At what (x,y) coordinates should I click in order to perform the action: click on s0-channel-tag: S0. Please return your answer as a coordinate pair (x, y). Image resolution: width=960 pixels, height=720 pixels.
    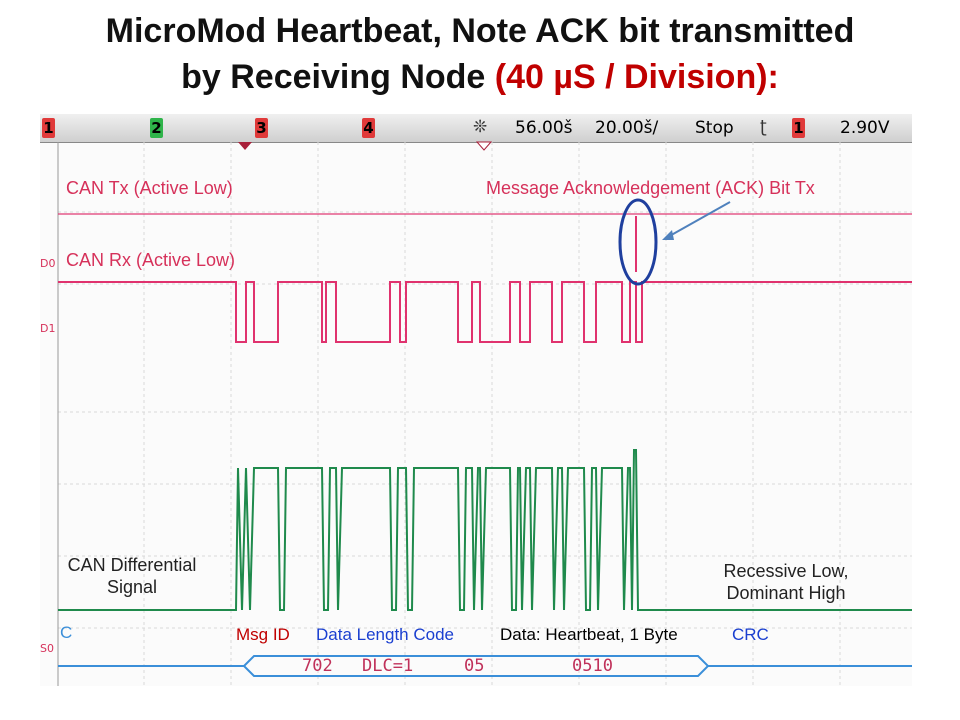
    Looking at the image, I should click on (47, 648).